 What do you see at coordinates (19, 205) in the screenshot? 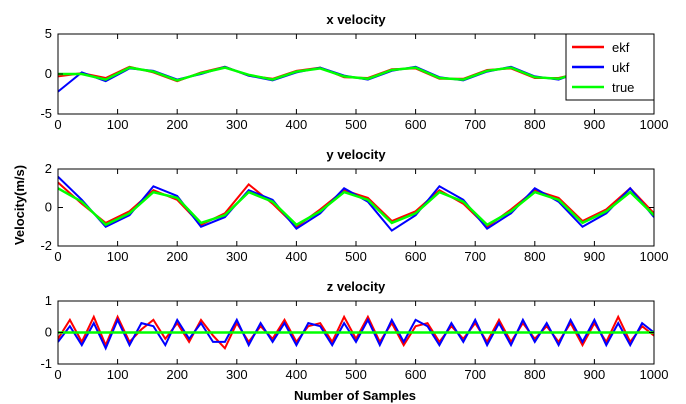
I see `y-axis-label: Velocity(m/s)` at bounding box center [19, 205].